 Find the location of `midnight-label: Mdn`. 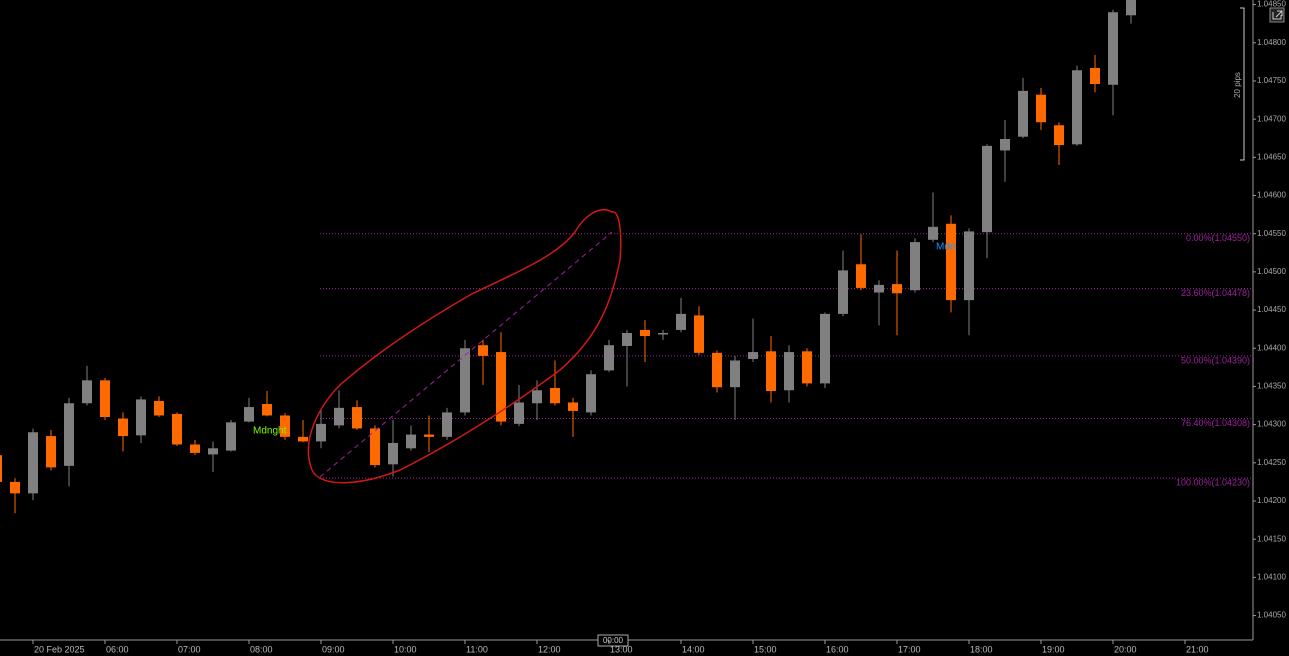

midnight-label: Mdn is located at coordinates (945, 247).